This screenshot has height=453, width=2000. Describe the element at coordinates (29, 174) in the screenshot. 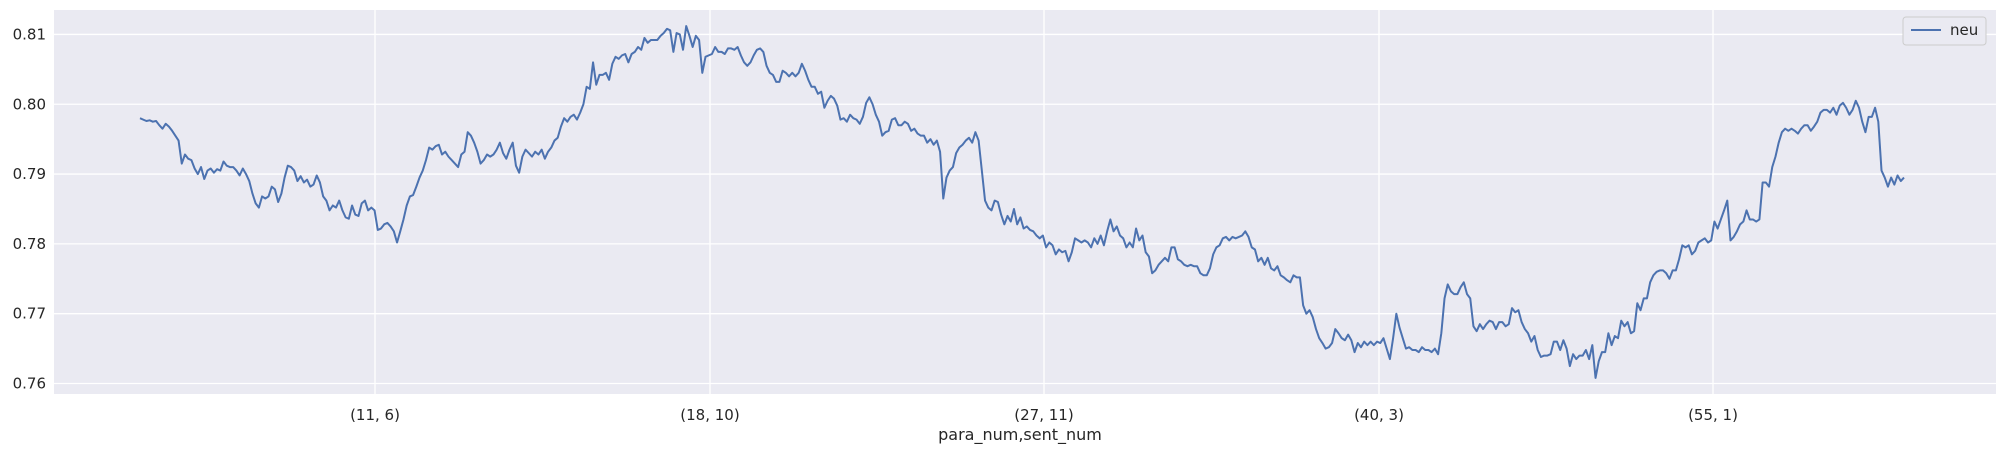

I see `y-tick-label: 0.79` at that location.